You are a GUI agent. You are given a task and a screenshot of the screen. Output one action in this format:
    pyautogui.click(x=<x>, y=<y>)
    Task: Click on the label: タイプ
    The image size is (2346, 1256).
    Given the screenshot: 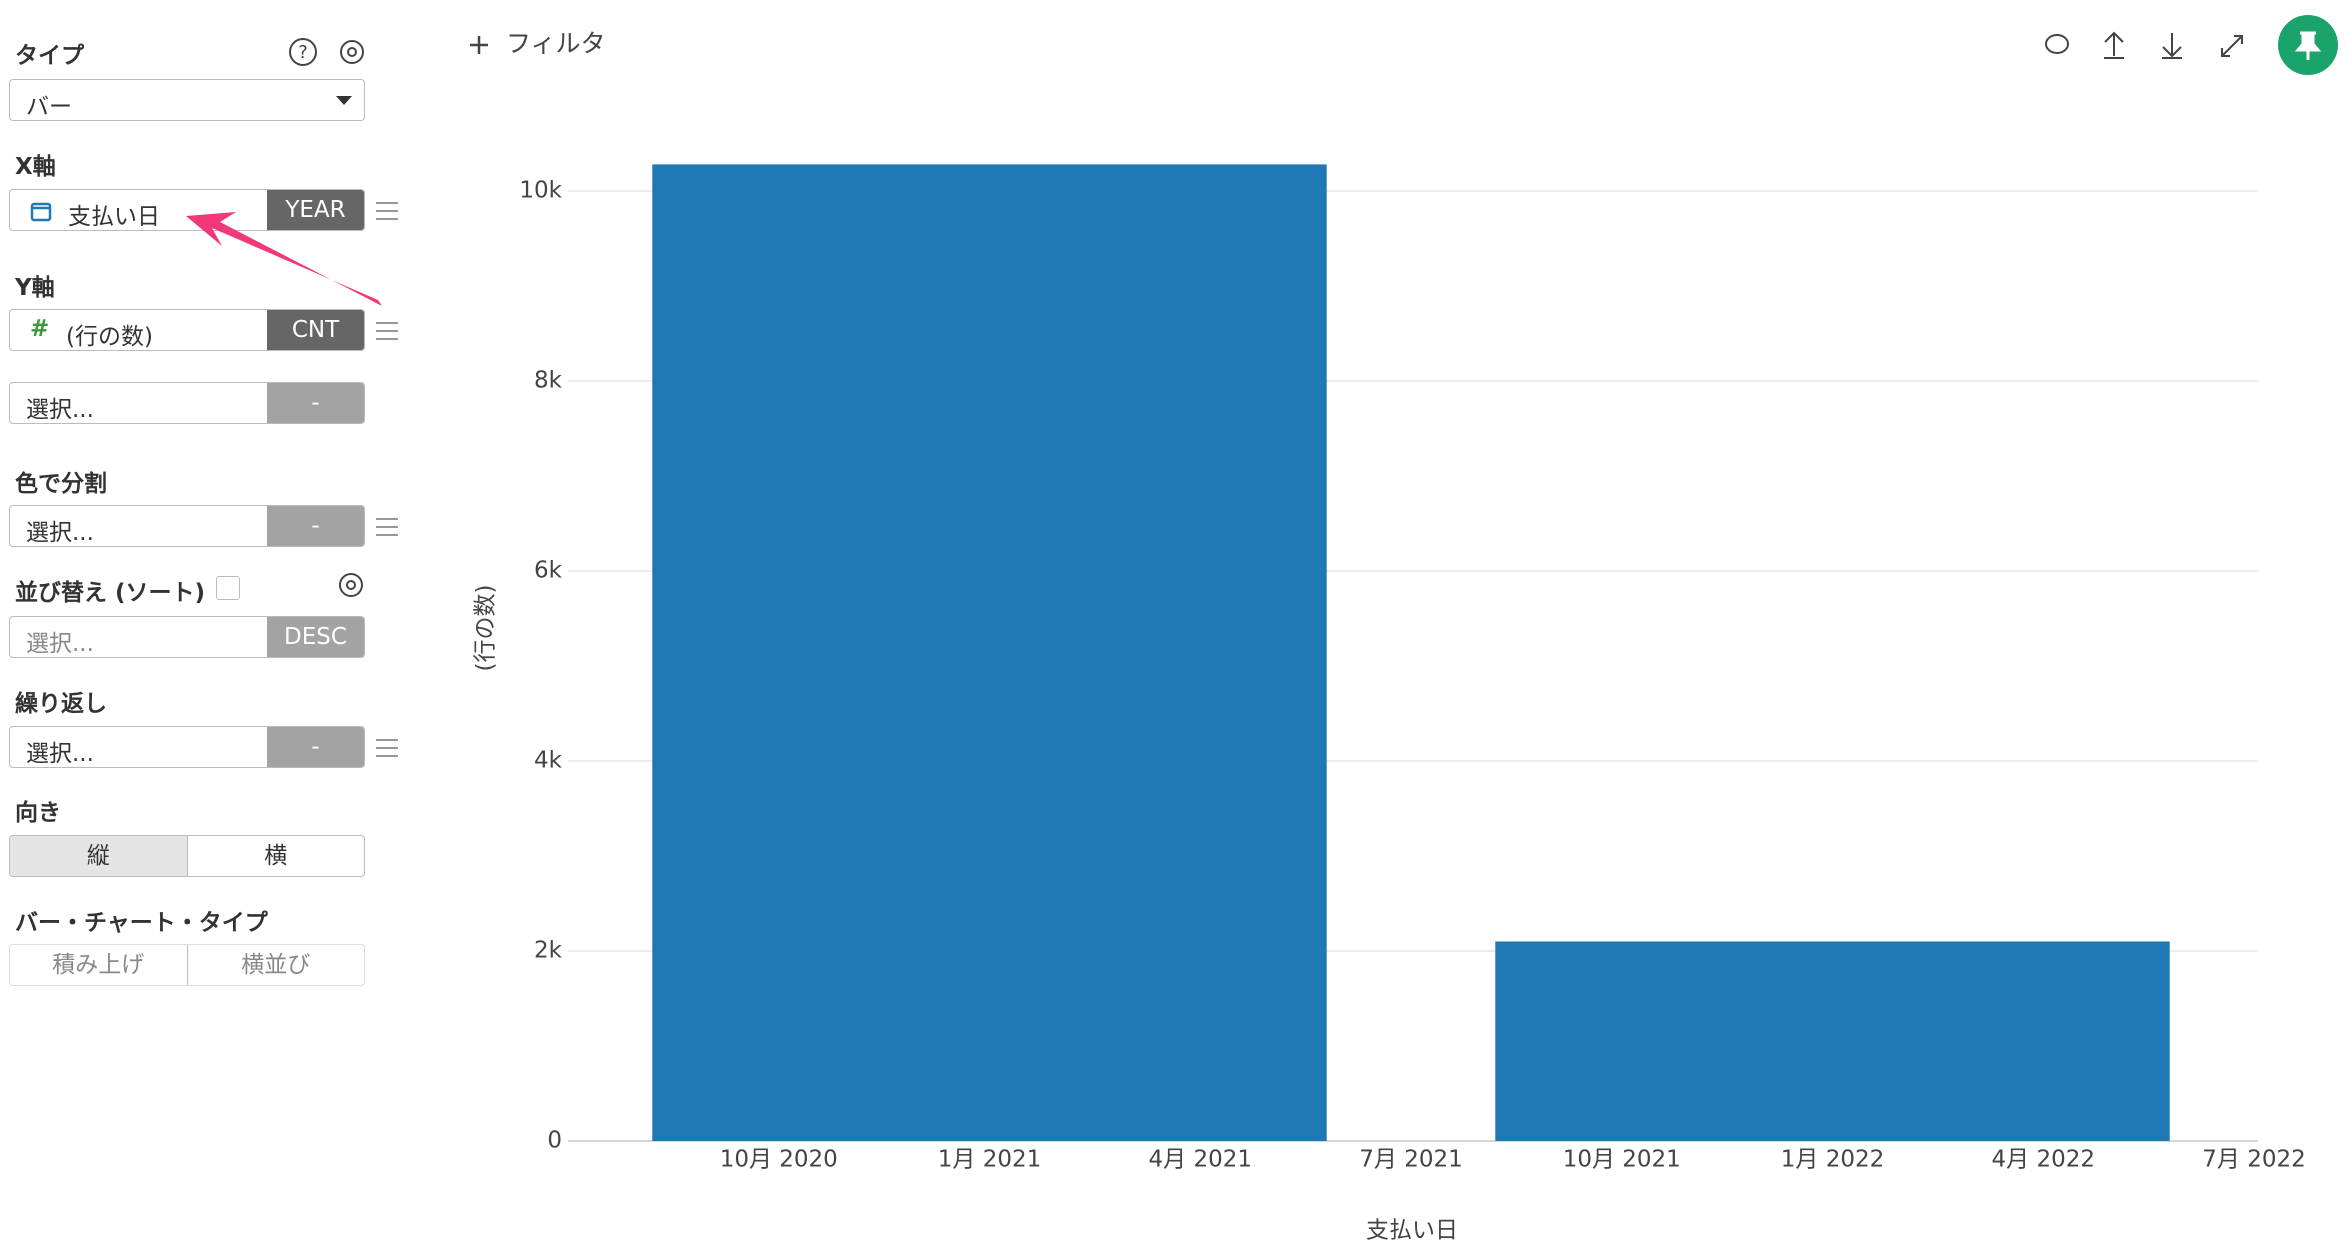 What is the action you would take?
    pyautogui.click(x=49, y=56)
    